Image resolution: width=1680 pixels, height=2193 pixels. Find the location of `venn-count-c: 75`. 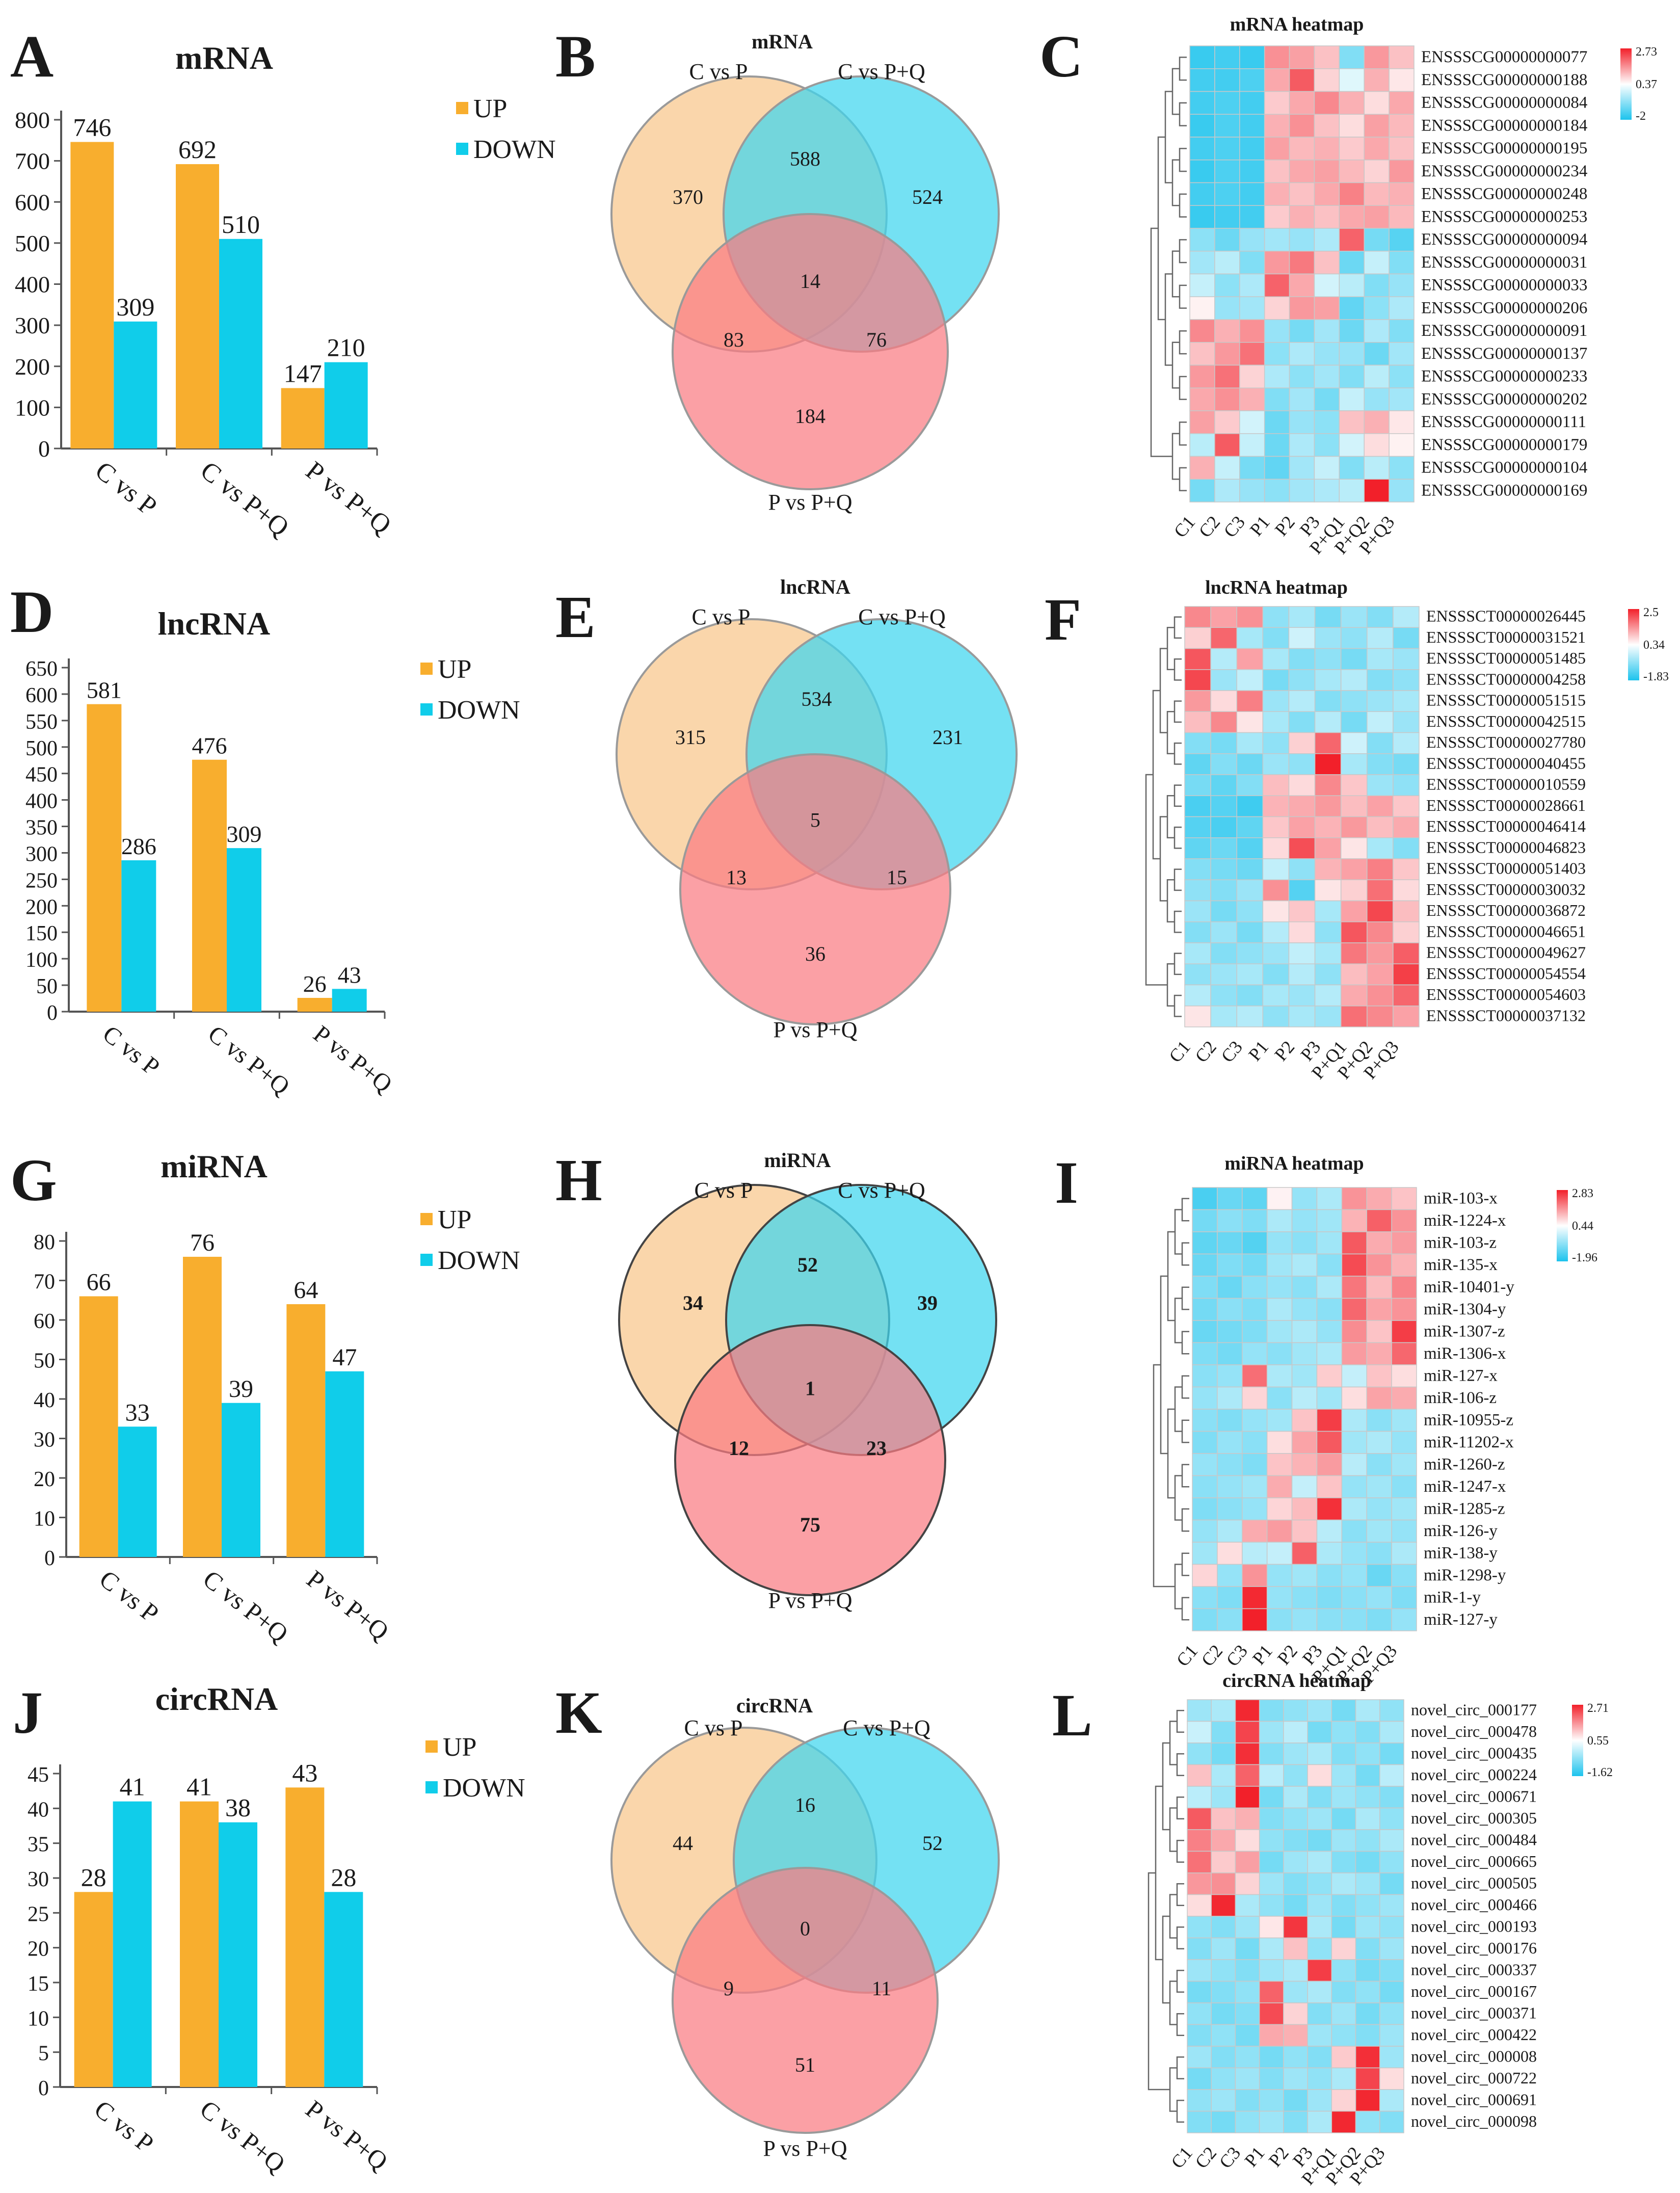

venn-count-c: 75 is located at coordinates (810, 1524).